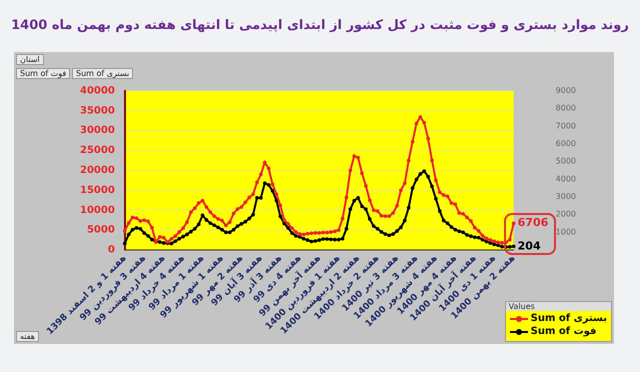  Describe the element at coordinates (320, 25) in the screenshot. I see `chart-title: روند موارد بستری و فوت مثبت در کل کشور از ابتدای اپیدمی تا انتهای هفته دوم بهمن ماه 1400` at that location.